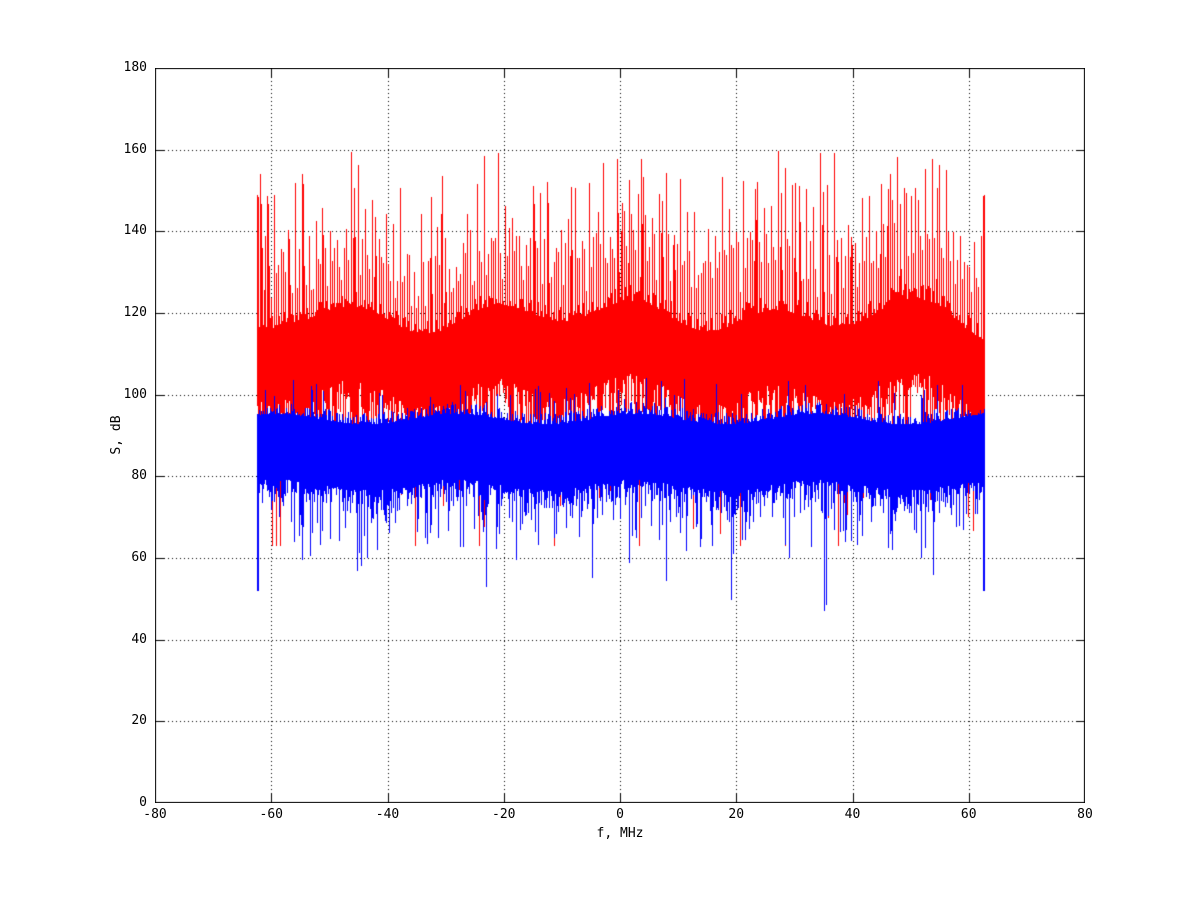 Image resolution: width=1200 pixels, height=901 pixels. Describe the element at coordinates (139, 639) in the screenshot. I see `y-tick-label-40: 40` at that location.